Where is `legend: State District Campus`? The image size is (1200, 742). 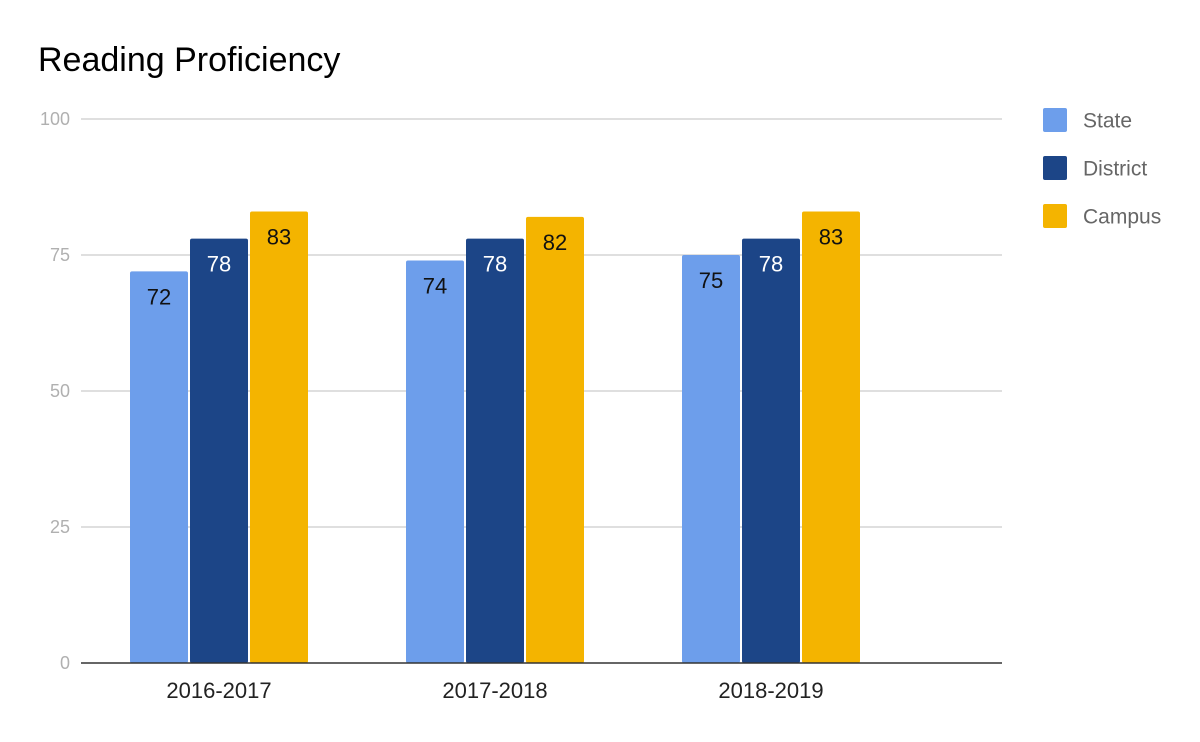
legend: State District Campus is located at coordinates (1102, 168).